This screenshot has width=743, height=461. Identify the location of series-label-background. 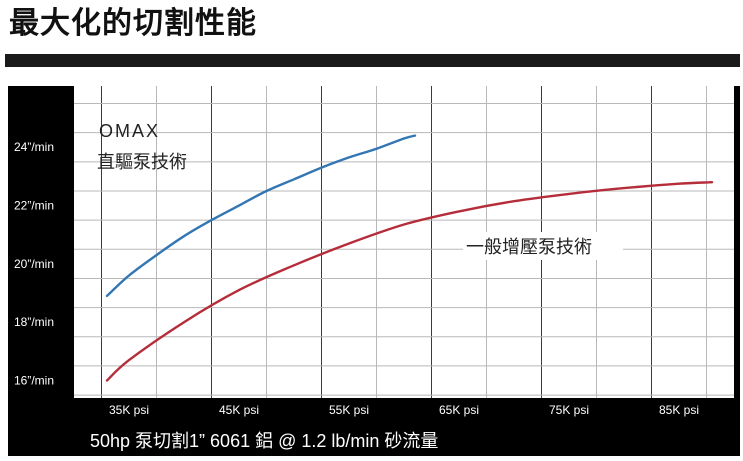
(543, 246).